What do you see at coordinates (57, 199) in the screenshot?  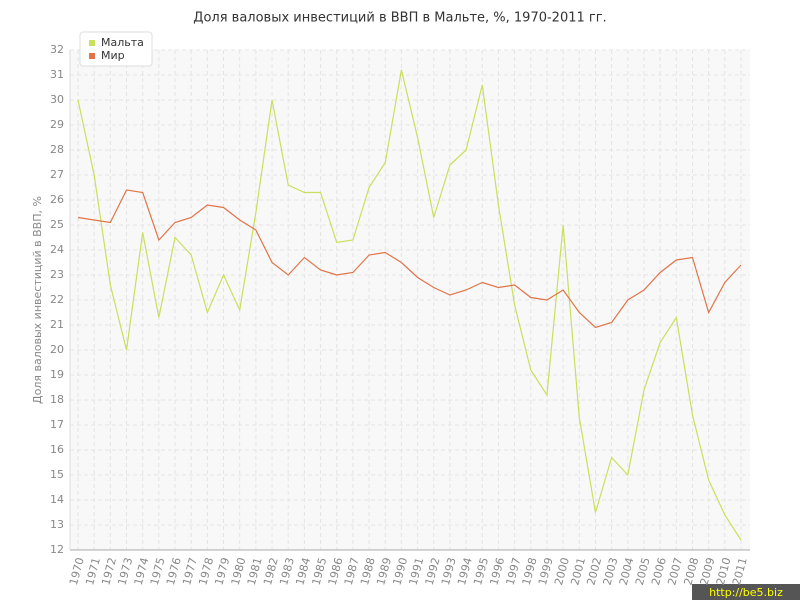 I see `y-tick-label: 26` at bounding box center [57, 199].